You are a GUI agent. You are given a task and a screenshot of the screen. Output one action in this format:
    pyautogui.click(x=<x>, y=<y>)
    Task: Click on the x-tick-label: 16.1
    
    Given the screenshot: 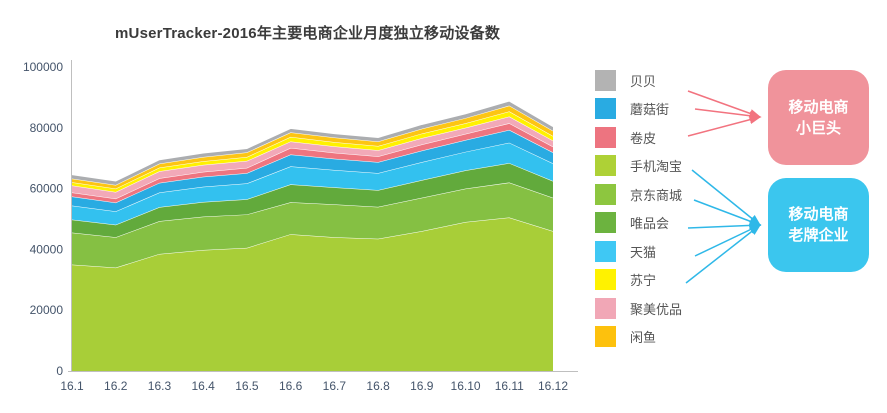 What is the action you would take?
    pyautogui.click(x=72, y=386)
    